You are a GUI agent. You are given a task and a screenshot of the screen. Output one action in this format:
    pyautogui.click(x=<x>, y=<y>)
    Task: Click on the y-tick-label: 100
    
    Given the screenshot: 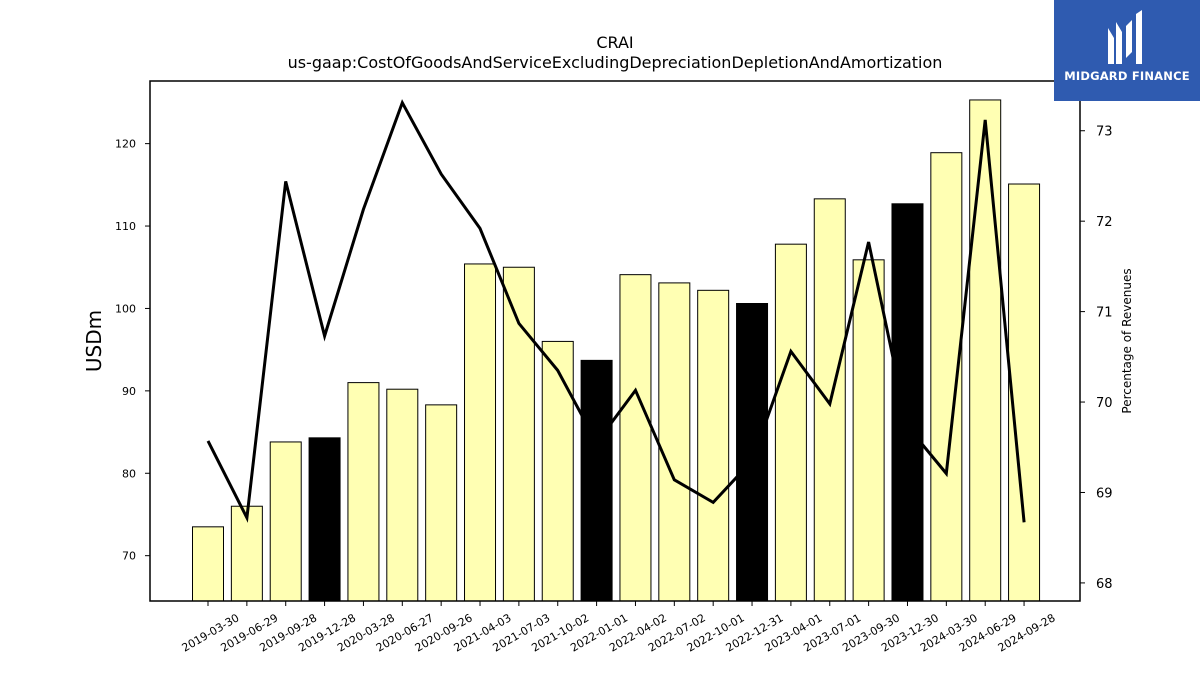 What is the action you would take?
    pyautogui.click(x=125, y=308)
    